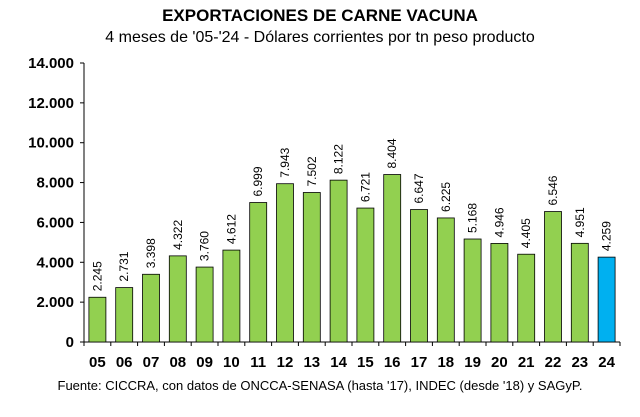 Image resolution: width=640 pixels, height=417 pixels. What do you see at coordinates (553, 190) in the screenshot?
I see `data-label-22: 6.546` at bounding box center [553, 190].